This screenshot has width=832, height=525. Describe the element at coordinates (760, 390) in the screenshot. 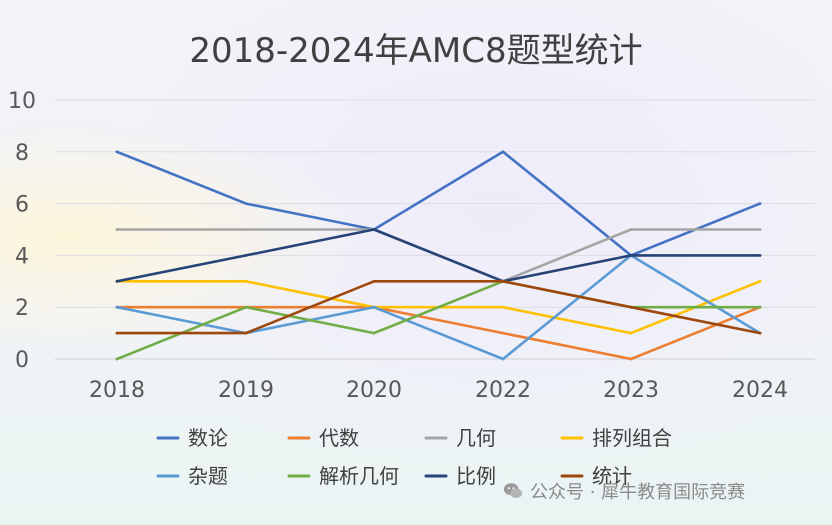

I see `x-tick-label: 2024` at that location.